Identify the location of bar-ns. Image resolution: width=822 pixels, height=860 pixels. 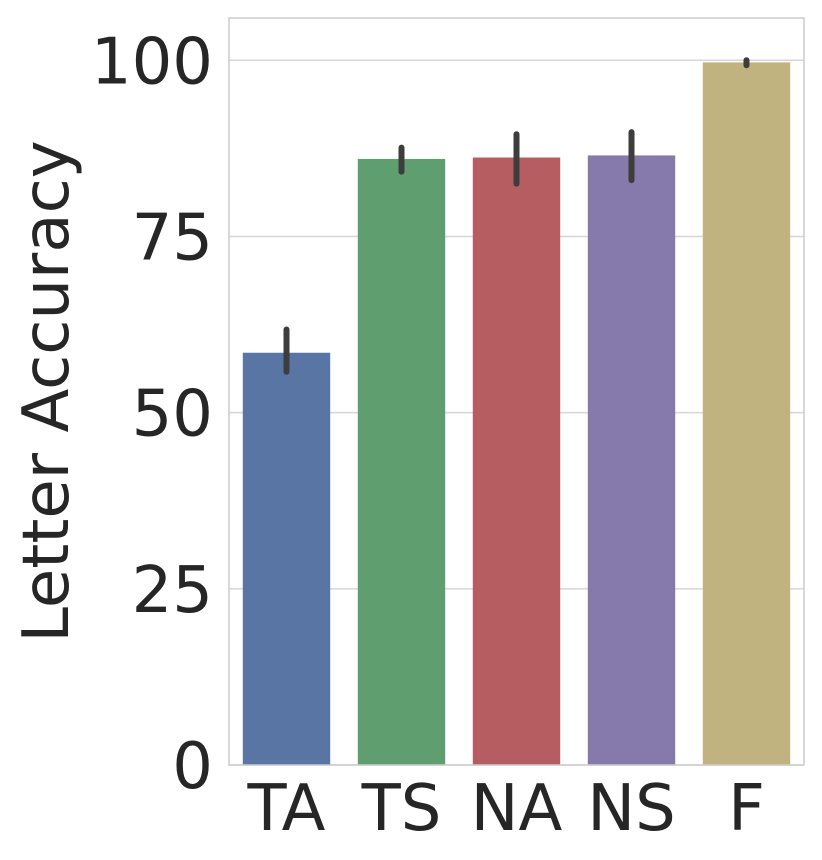
(631, 460).